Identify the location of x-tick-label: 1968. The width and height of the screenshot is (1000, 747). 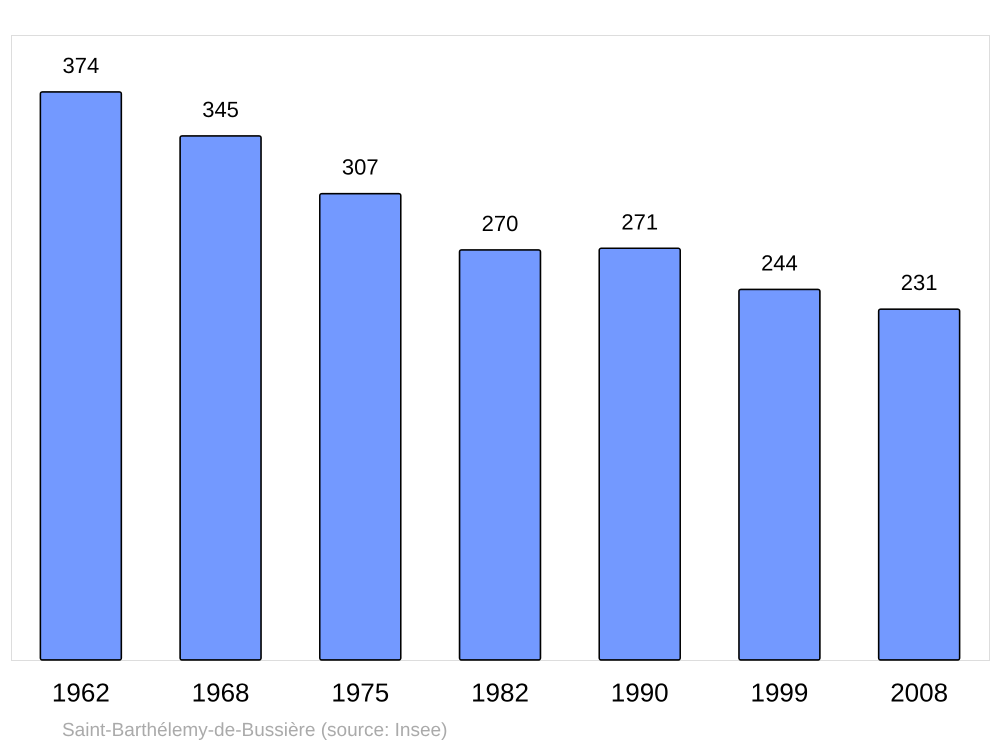
(221, 693).